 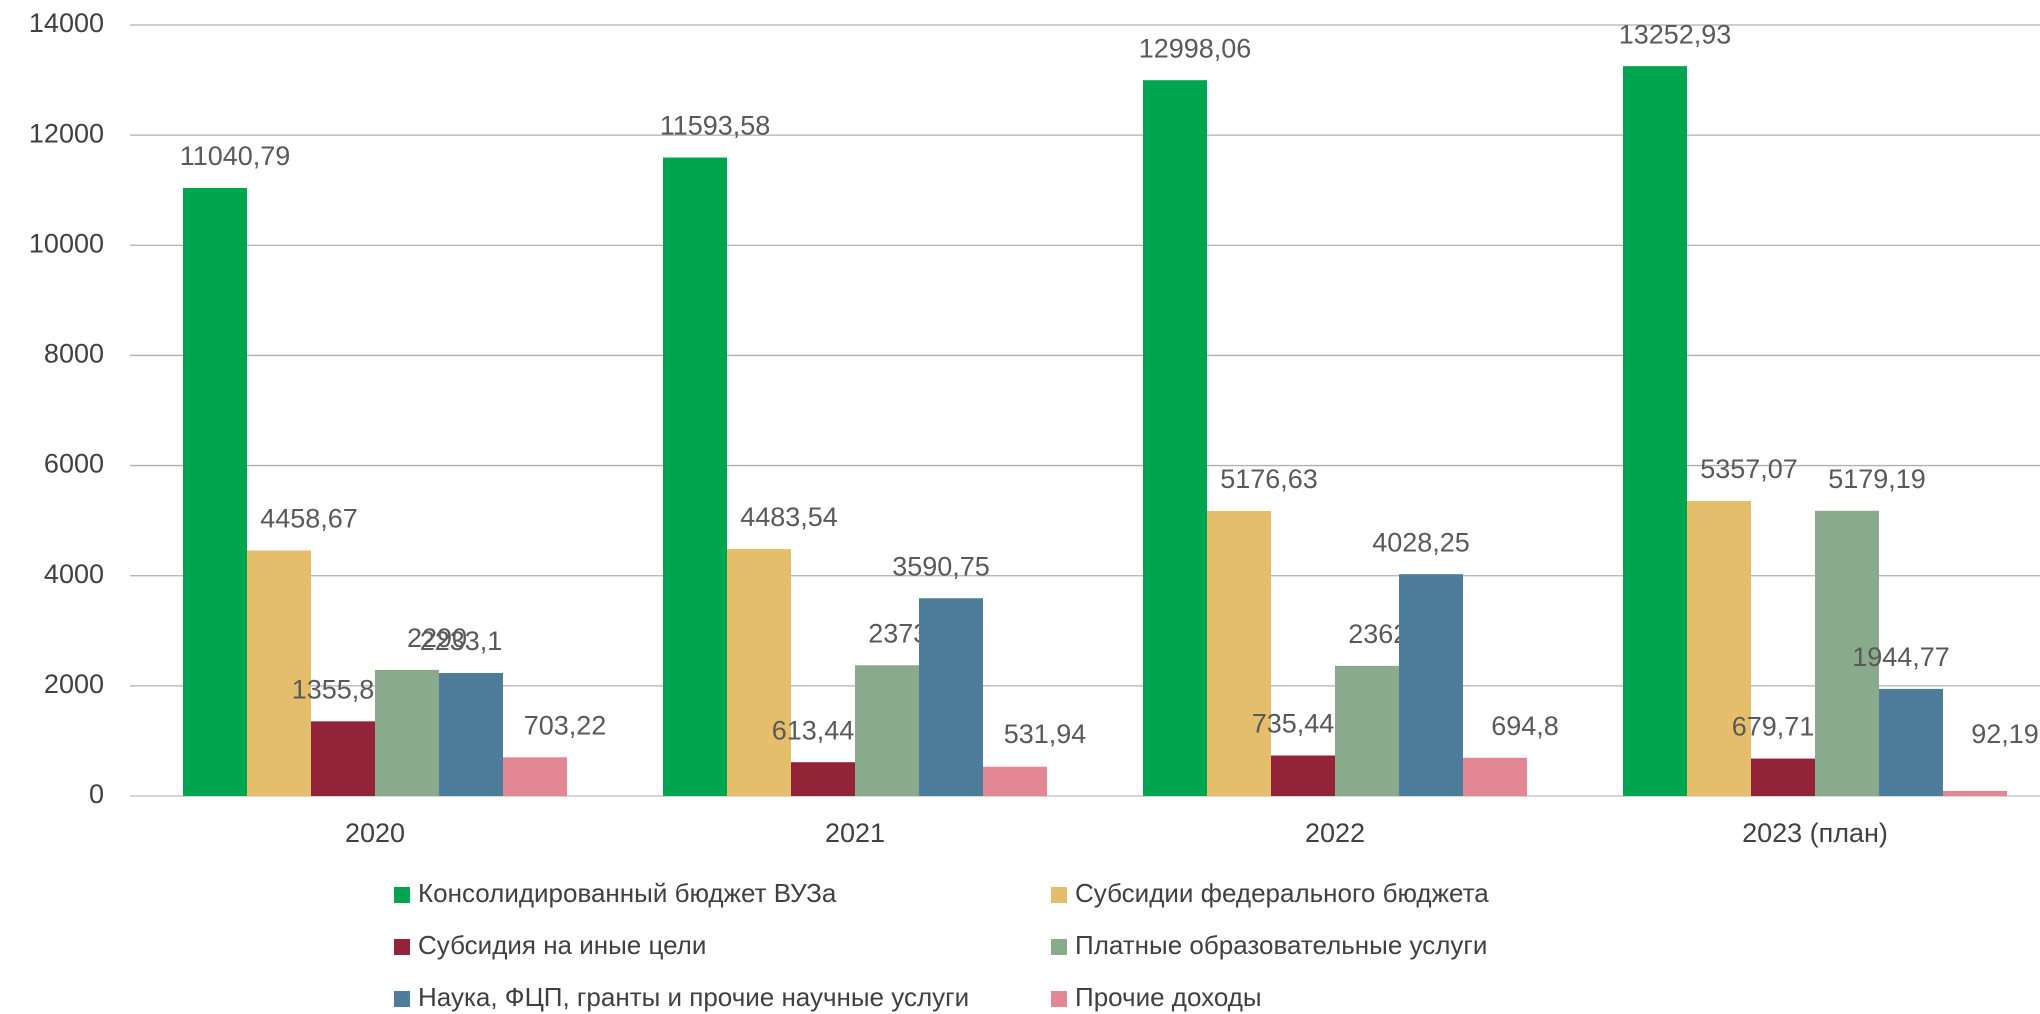 I want to click on data-label: 4028,25, so click(x=1421, y=542).